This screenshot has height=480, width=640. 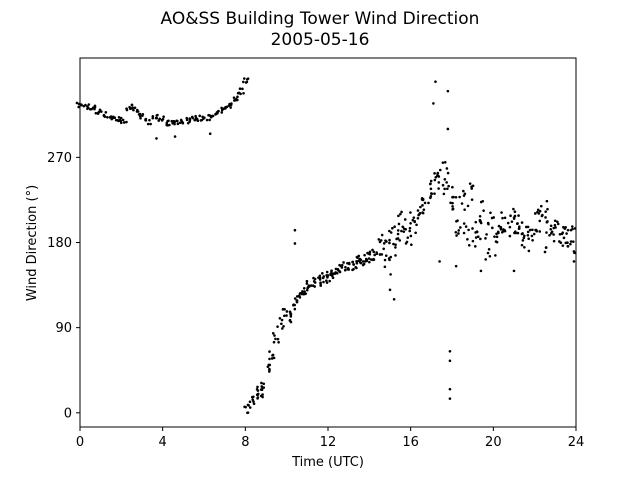 What do you see at coordinates (32, 243) in the screenshot?
I see `y-axis-label: Wind Direction (°)` at bounding box center [32, 243].